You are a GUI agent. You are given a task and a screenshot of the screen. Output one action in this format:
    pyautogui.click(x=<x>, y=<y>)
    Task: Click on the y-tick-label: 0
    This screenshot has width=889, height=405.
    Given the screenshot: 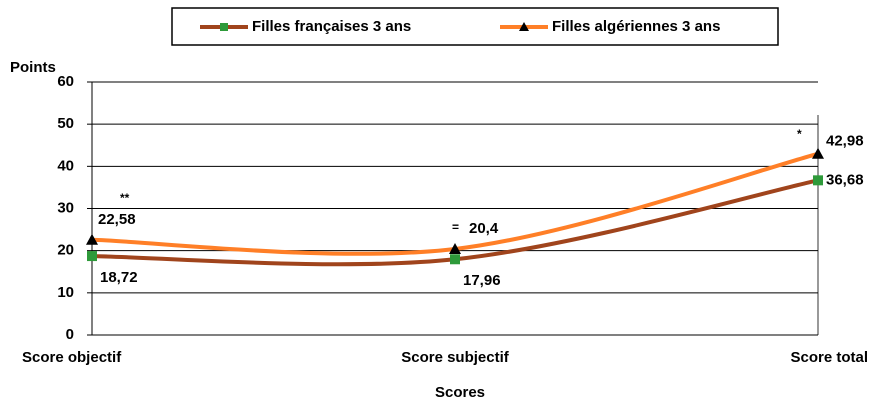 What is the action you would take?
    pyautogui.click(x=70, y=334)
    